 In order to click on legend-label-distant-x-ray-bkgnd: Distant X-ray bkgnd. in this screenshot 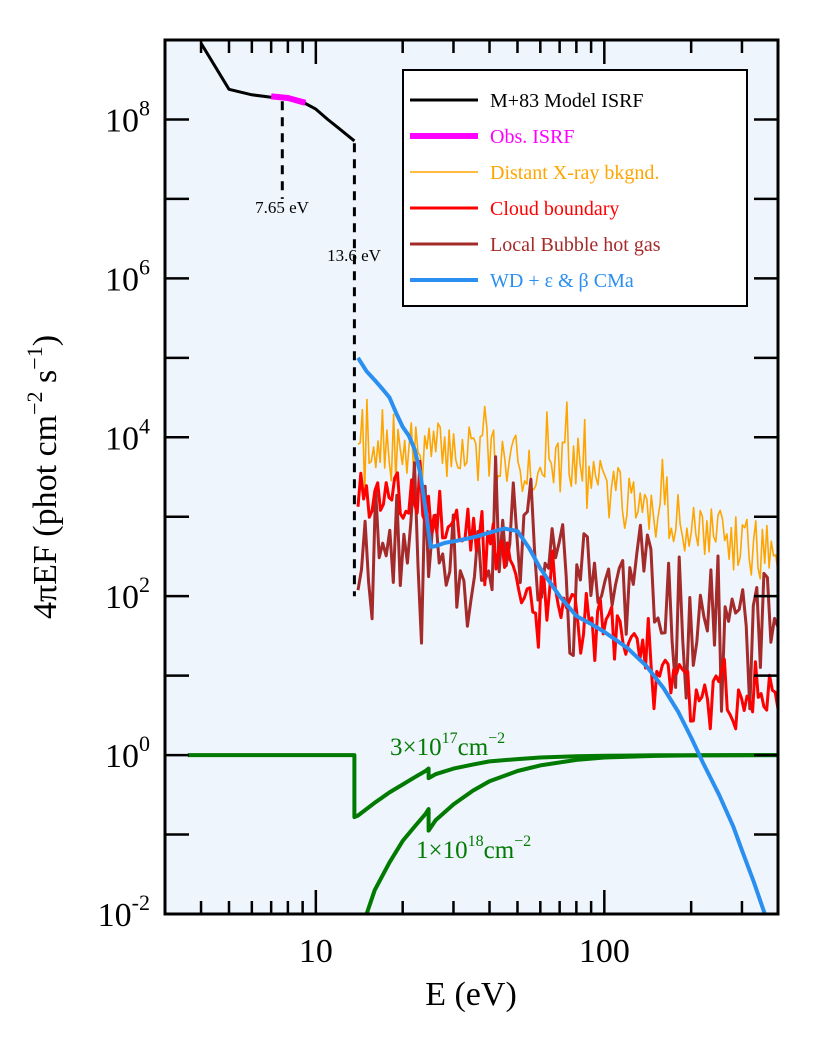, I will do `click(574, 173)`.